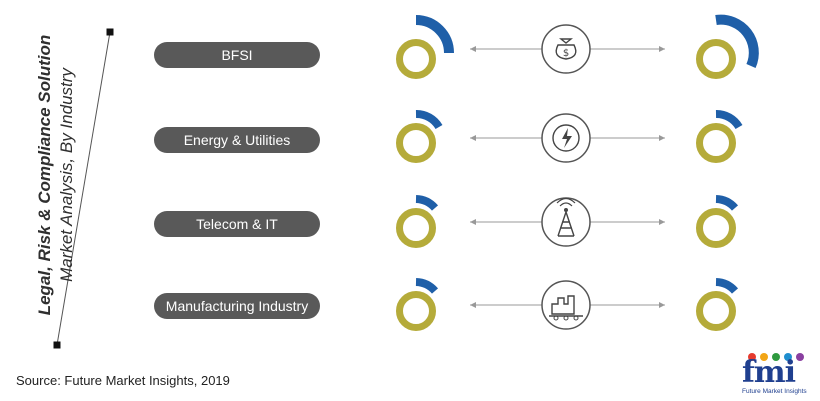 This screenshot has width=820, height=401. I want to click on industry-label-manufacturing: Manufacturing Industry, so click(237, 306).